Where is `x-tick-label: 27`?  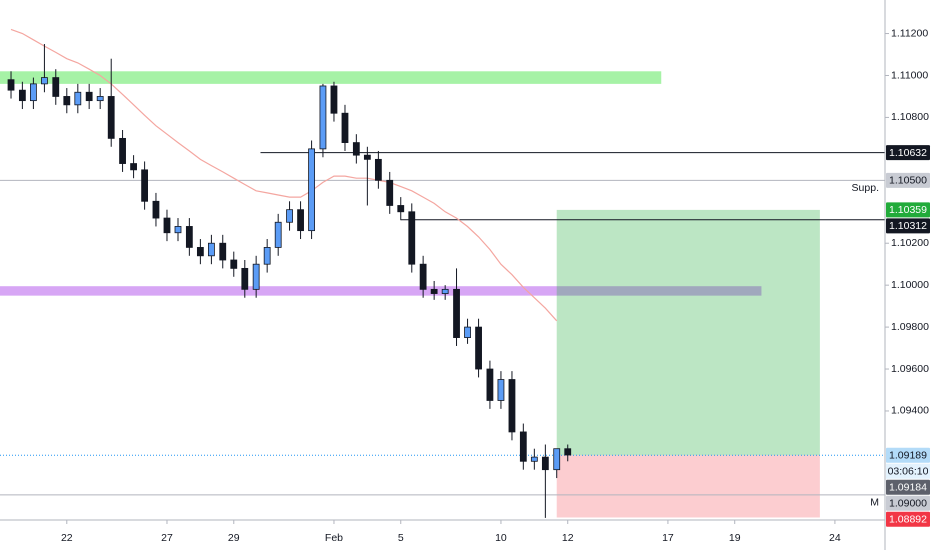 x-tick-label: 27 is located at coordinates (167, 538).